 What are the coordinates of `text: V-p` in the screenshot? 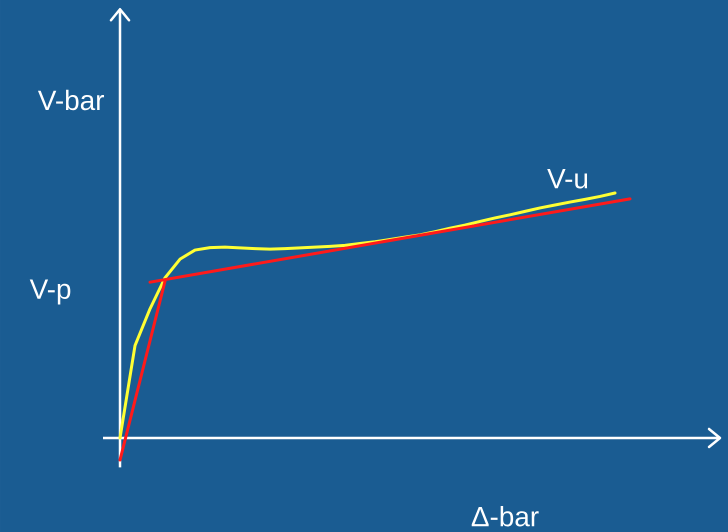 It's located at (50, 292).